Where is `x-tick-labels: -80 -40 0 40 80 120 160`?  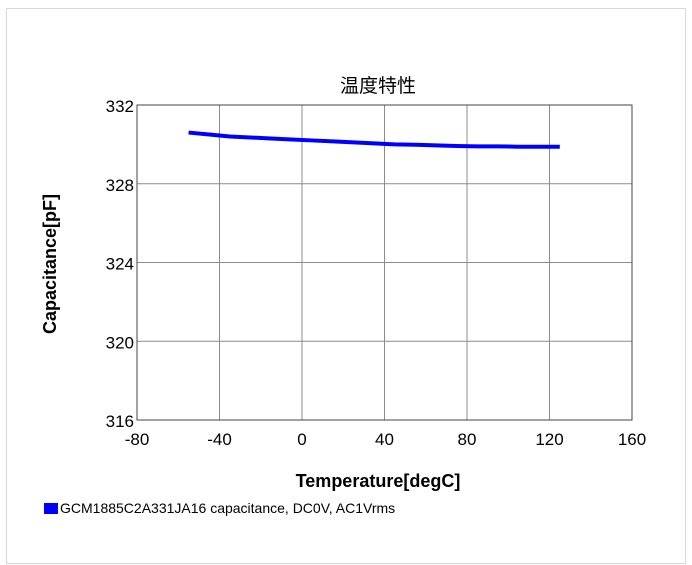
x-tick-labels: -80 -40 0 40 80 120 160 is located at coordinates (385, 439).